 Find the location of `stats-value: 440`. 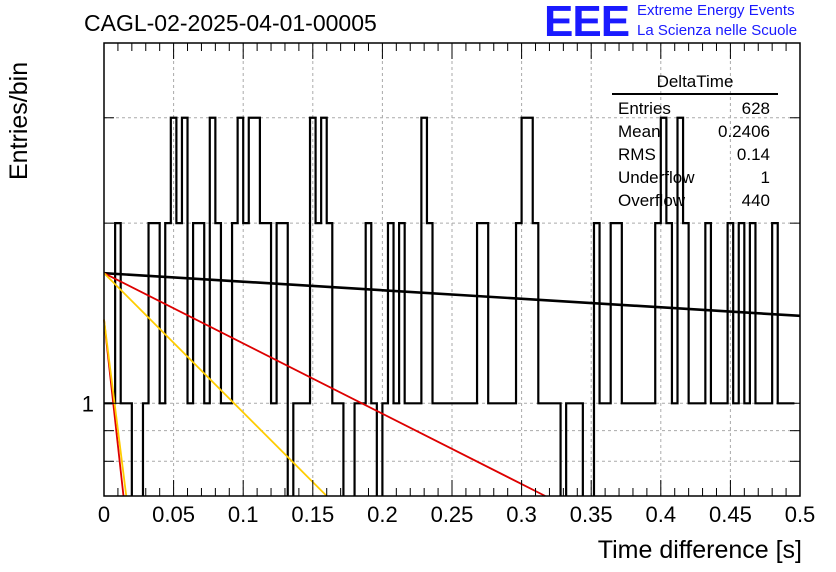

stats-value: 440 is located at coordinates (755, 200).